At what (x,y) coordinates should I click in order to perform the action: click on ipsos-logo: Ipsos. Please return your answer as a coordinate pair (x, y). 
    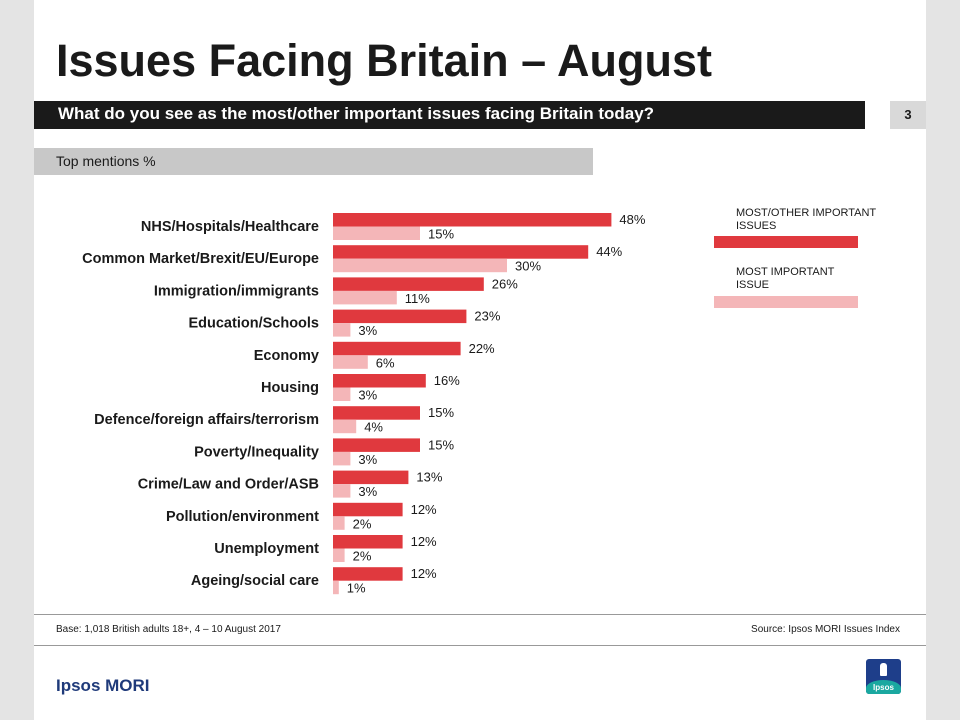
    Looking at the image, I should click on (883, 676).